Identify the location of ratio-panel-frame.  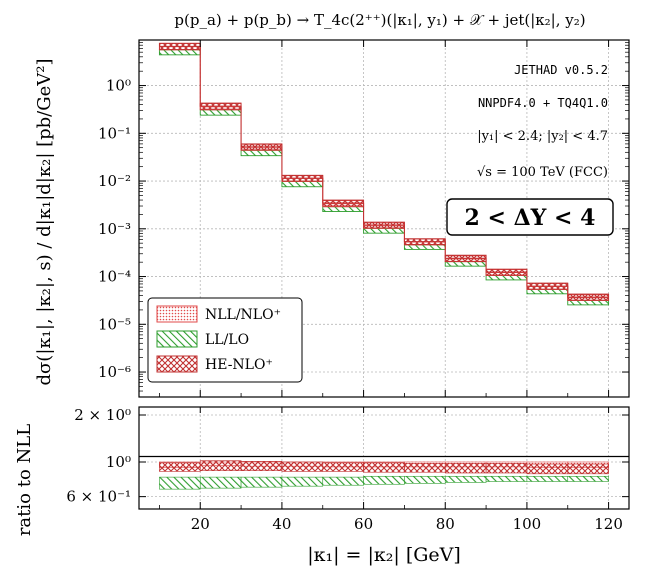
(384, 458).